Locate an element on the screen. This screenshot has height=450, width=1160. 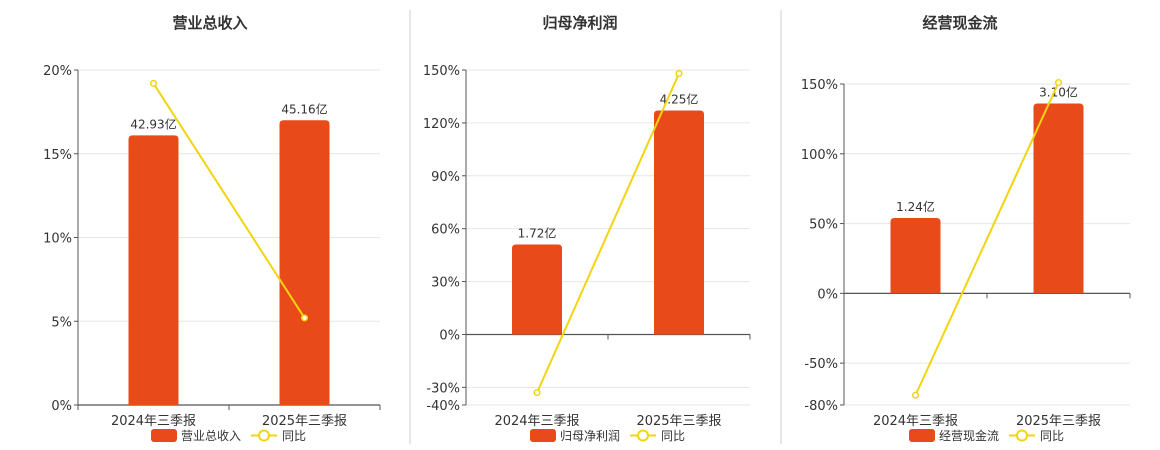
legend: 经营现金流 同比 is located at coordinates (986, 435).